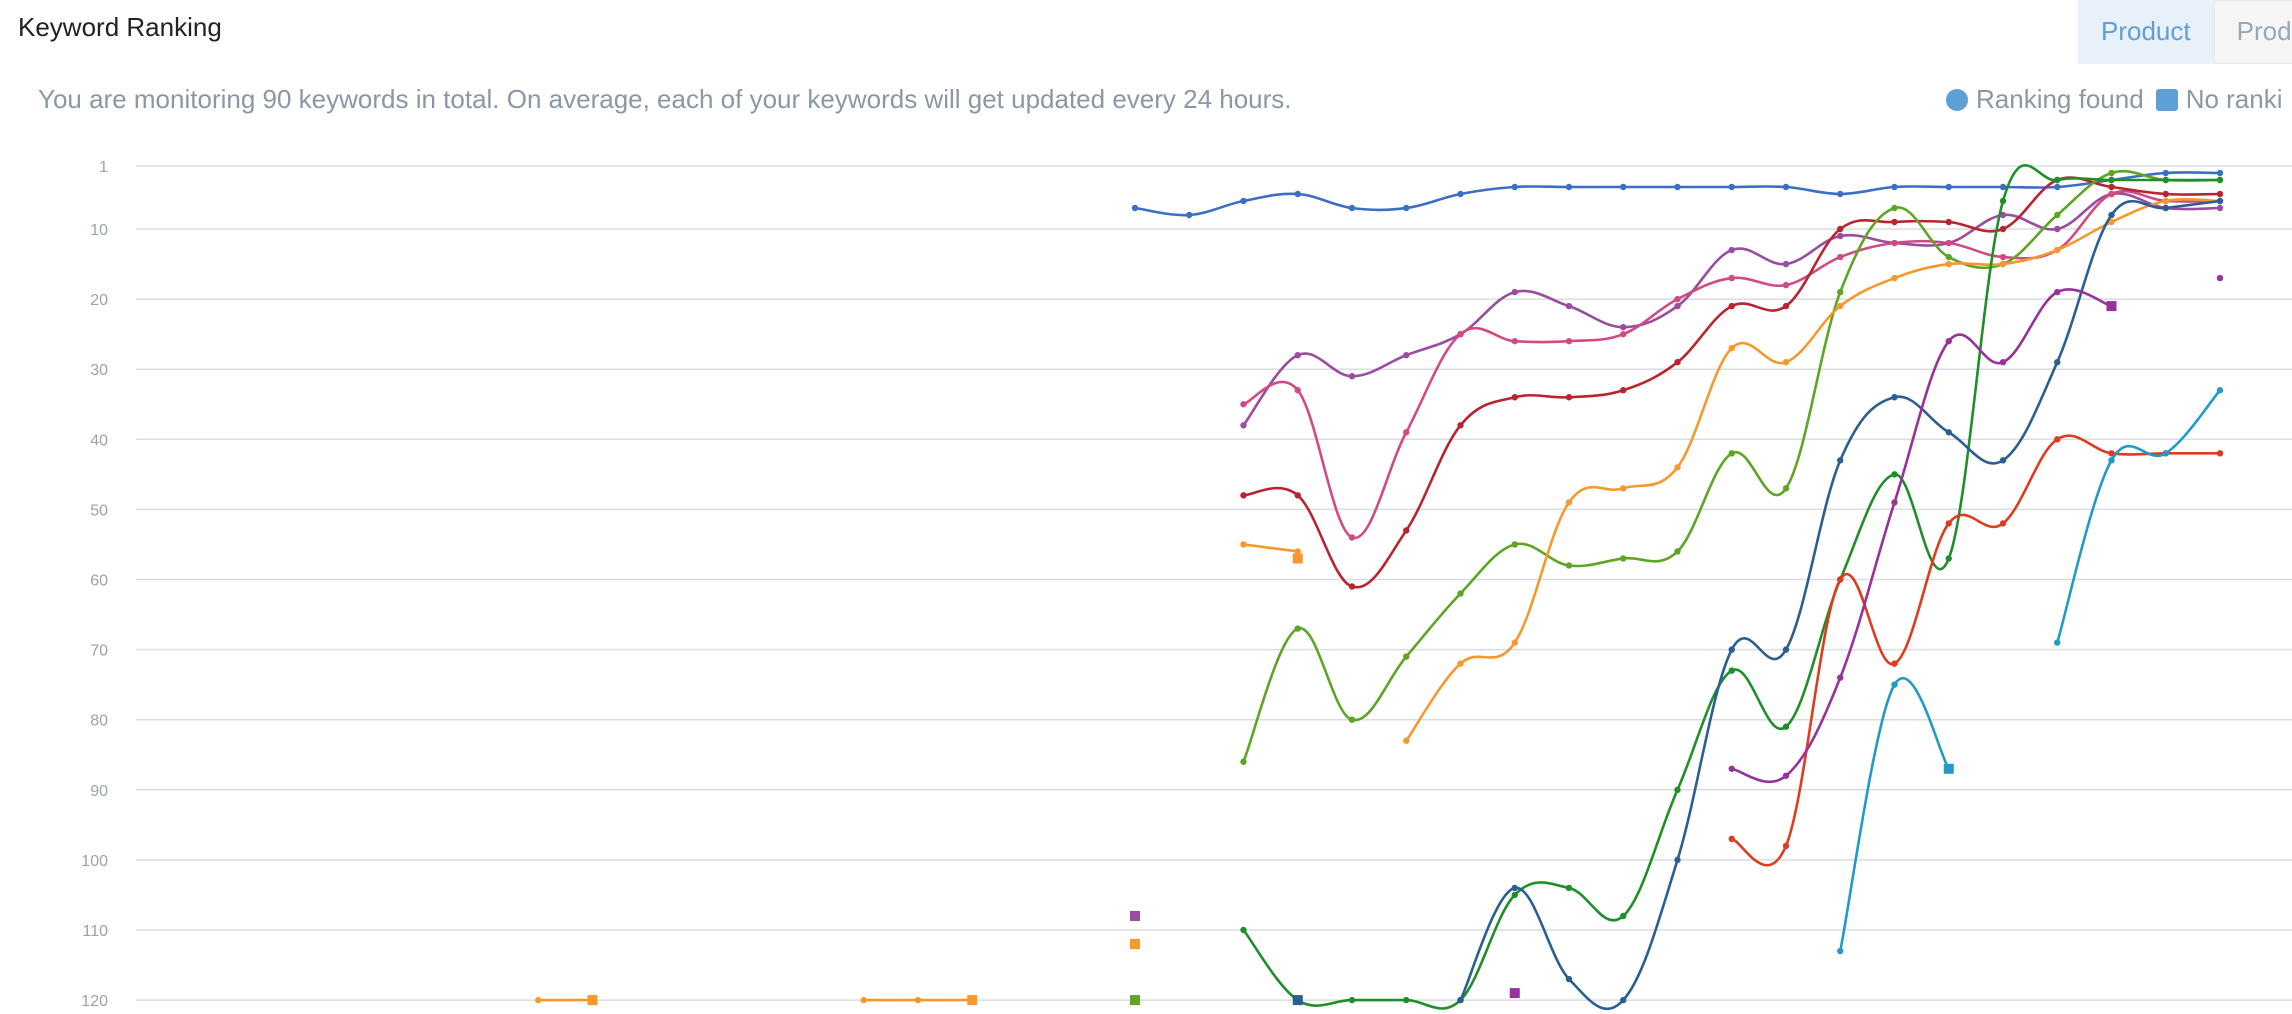 The image size is (2292, 1014). What do you see at coordinates (99, 651) in the screenshot?
I see `y-tick-label: 70` at bounding box center [99, 651].